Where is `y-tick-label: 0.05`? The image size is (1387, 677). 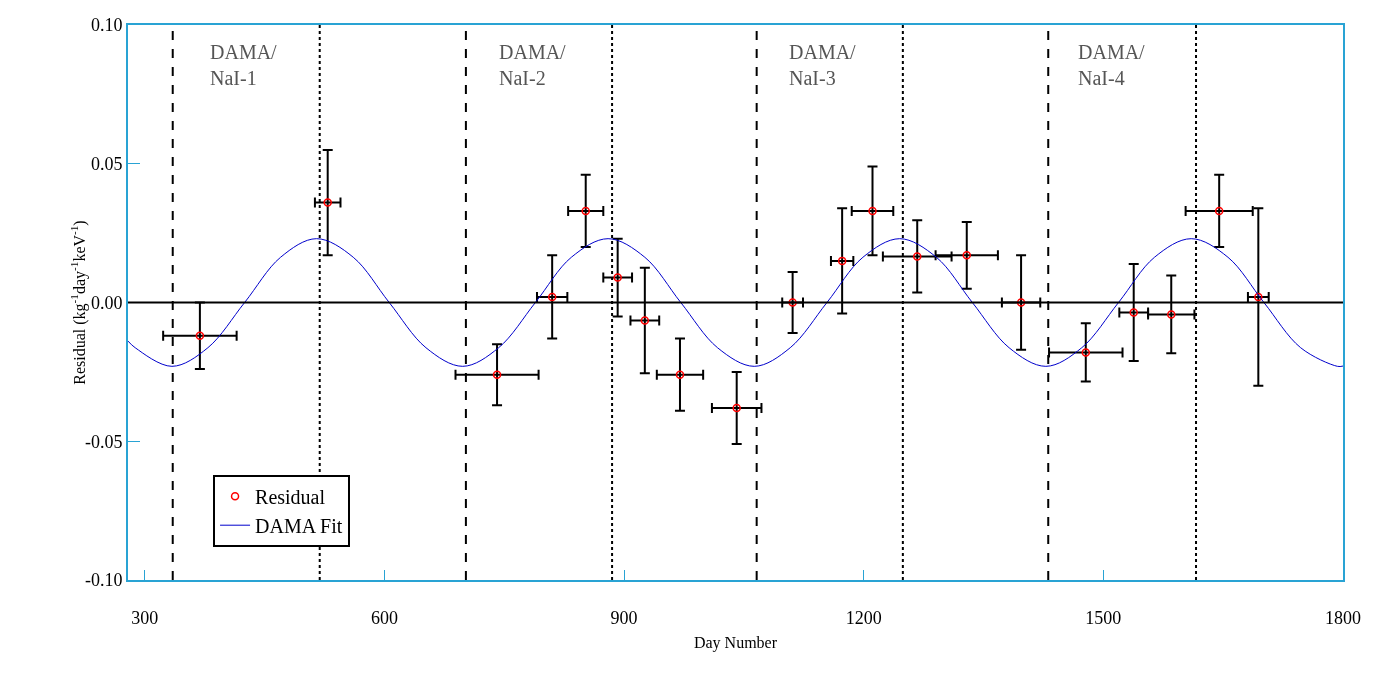
y-tick-label: 0.05 is located at coordinates (106, 164).